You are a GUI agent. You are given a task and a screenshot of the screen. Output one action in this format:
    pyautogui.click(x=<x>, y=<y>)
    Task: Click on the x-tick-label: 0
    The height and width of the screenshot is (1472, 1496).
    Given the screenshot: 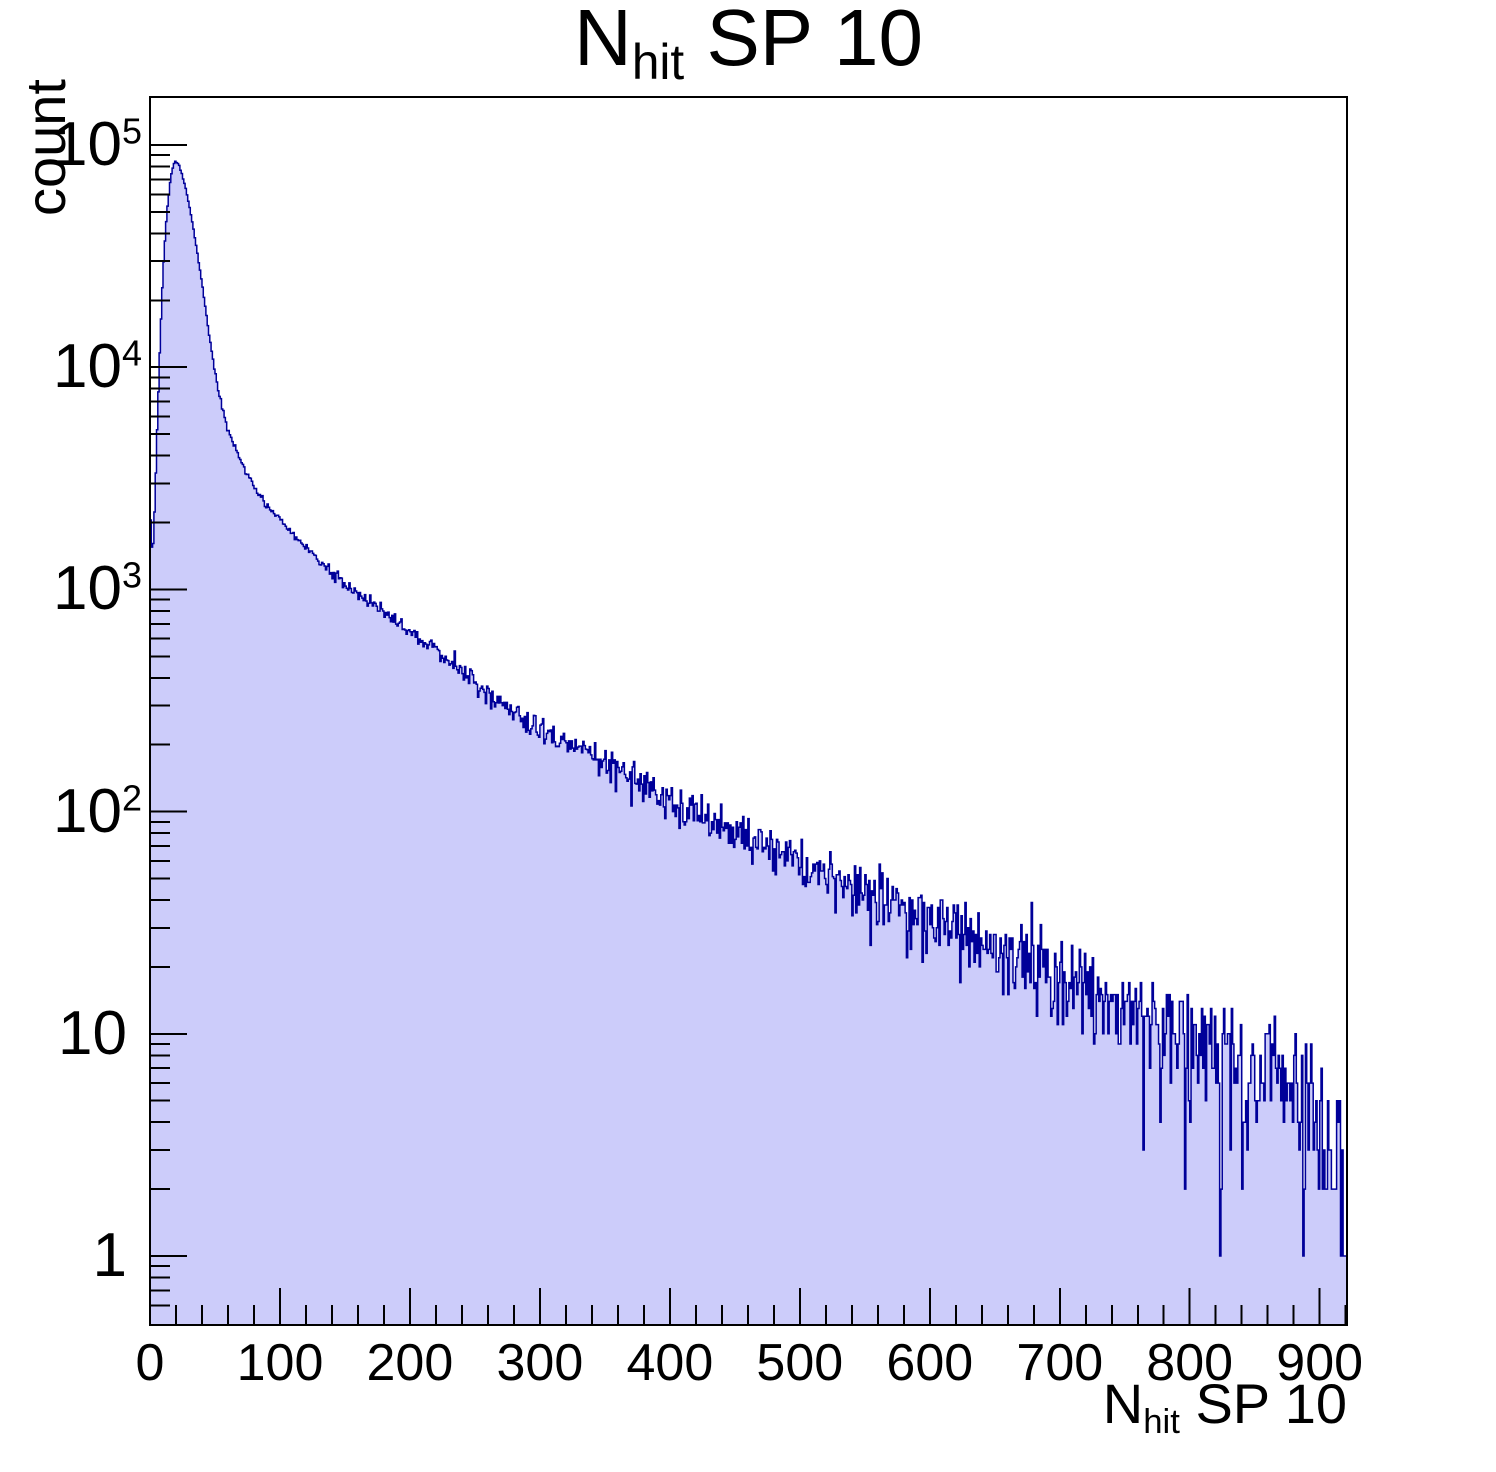 What is the action you would take?
    pyautogui.click(x=150, y=1363)
    